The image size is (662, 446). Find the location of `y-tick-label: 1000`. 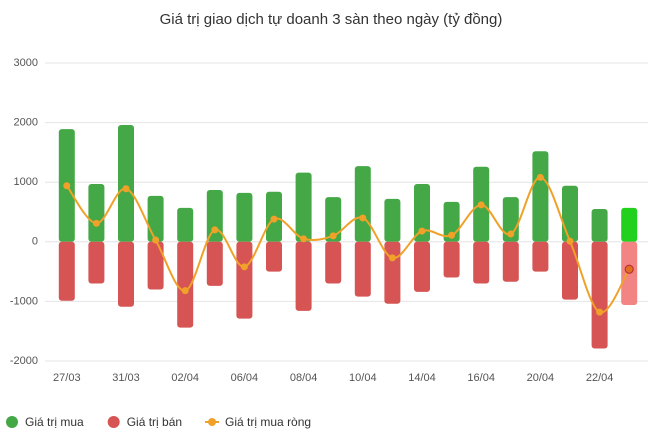

y-tick-label: 1000 is located at coordinates (26, 182).